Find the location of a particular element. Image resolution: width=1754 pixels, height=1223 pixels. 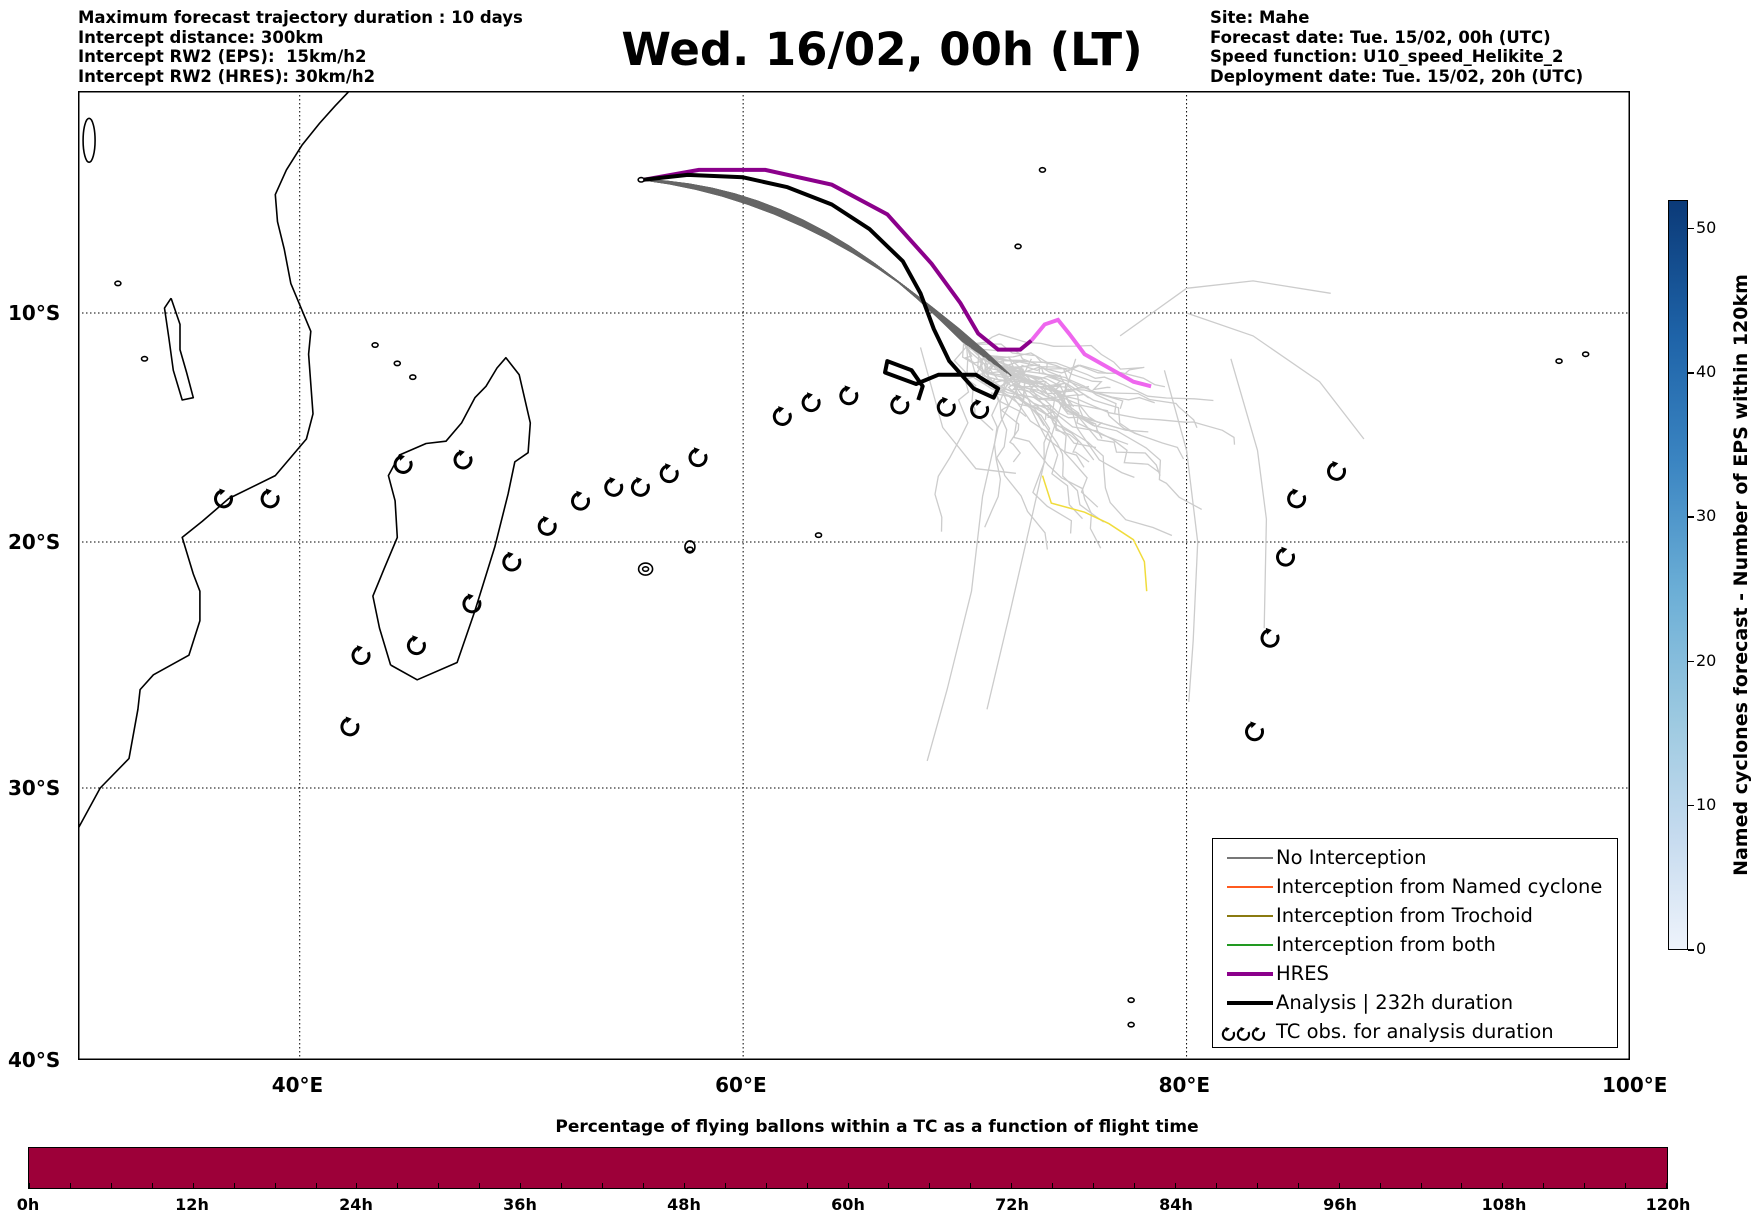

analysis-track is located at coordinates (822, 286).